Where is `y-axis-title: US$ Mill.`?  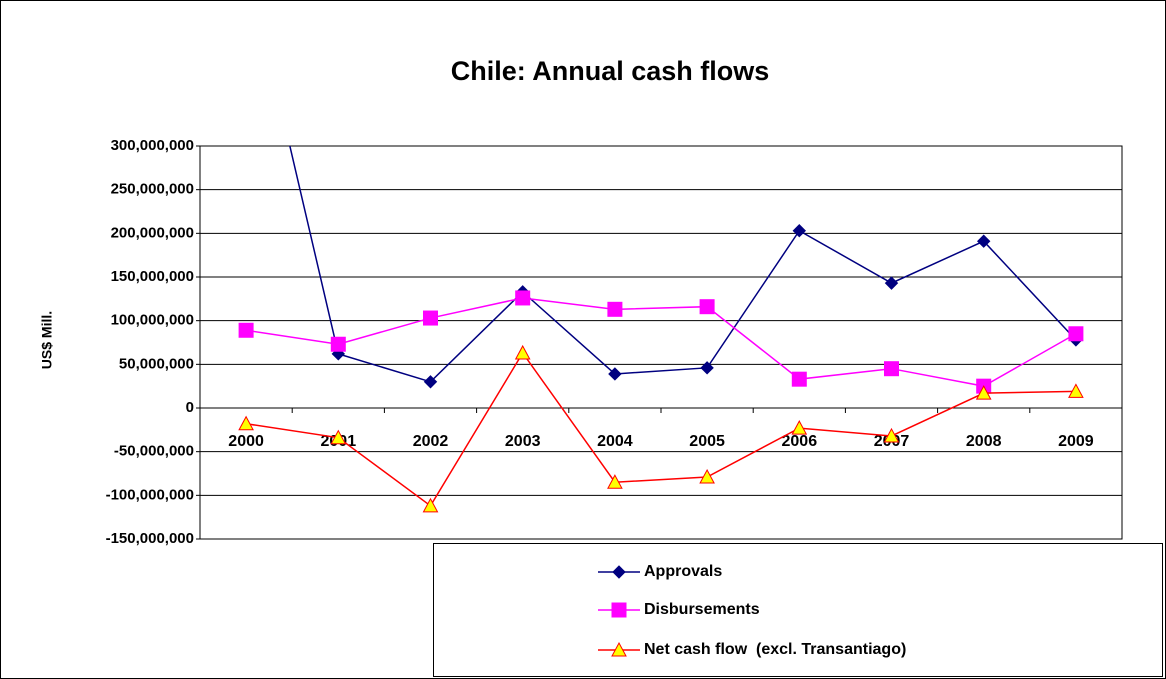 y-axis-title: US$ Mill. is located at coordinates (47, 340).